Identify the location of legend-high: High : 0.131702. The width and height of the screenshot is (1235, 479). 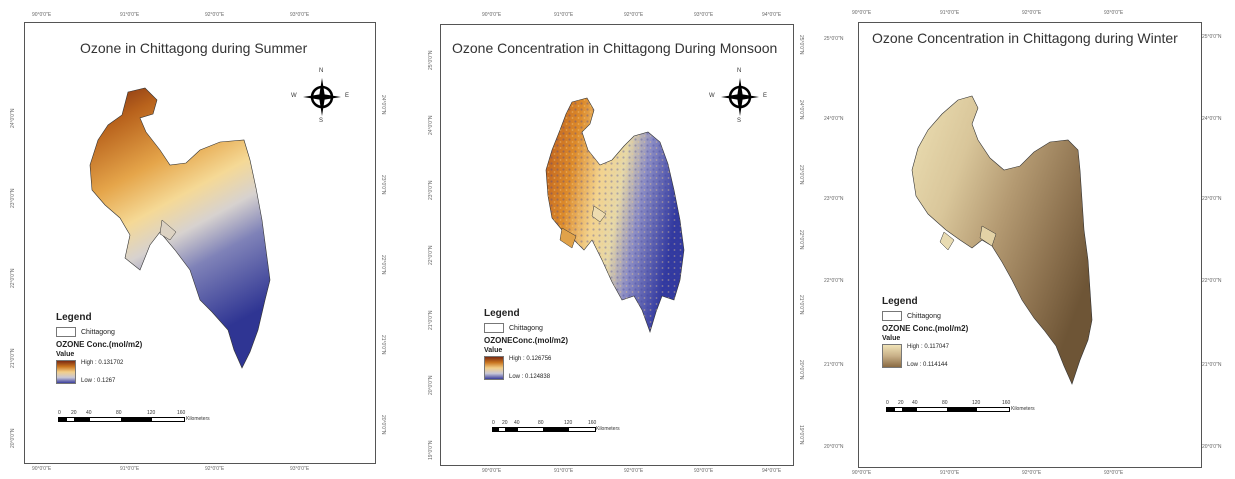
(102, 363).